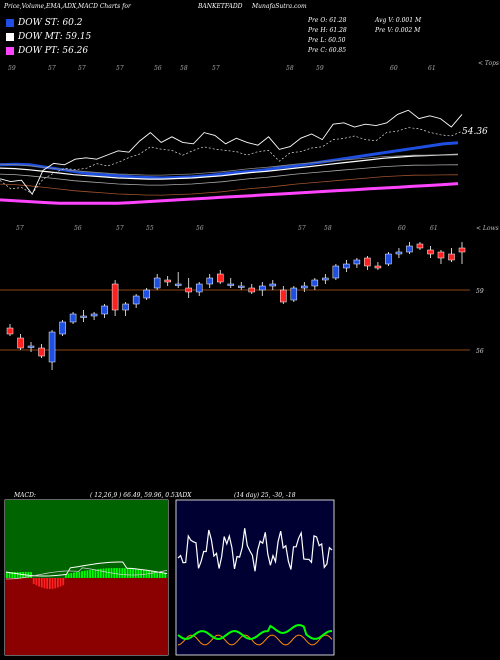 This screenshot has height=660, width=500. I want to click on lows-label: < Lows, so click(487, 228).